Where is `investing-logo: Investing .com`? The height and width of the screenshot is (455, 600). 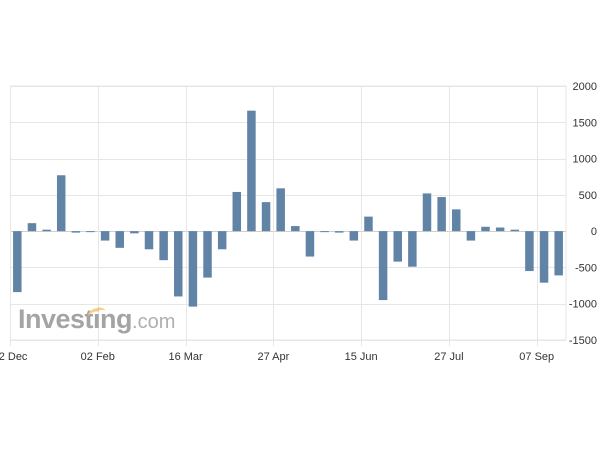
investing-logo: Investing .com is located at coordinates (96, 324).